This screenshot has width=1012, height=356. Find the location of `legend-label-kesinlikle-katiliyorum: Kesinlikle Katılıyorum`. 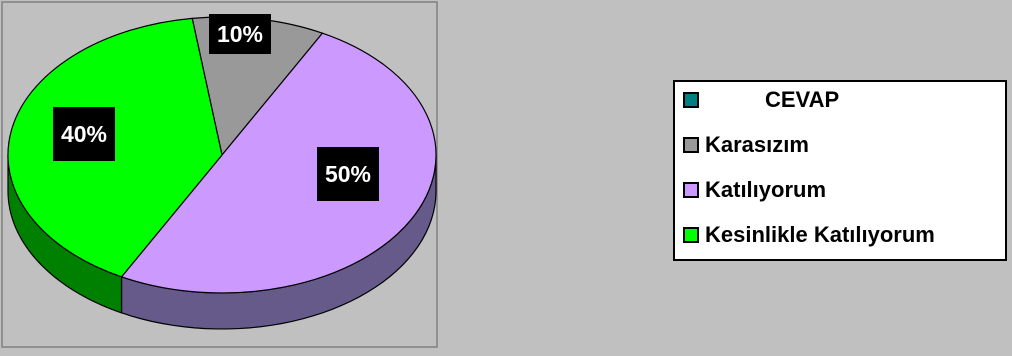

legend-label-kesinlikle-katiliyorum: Kesinlikle Katılıyorum is located at coordinates (820, 234).